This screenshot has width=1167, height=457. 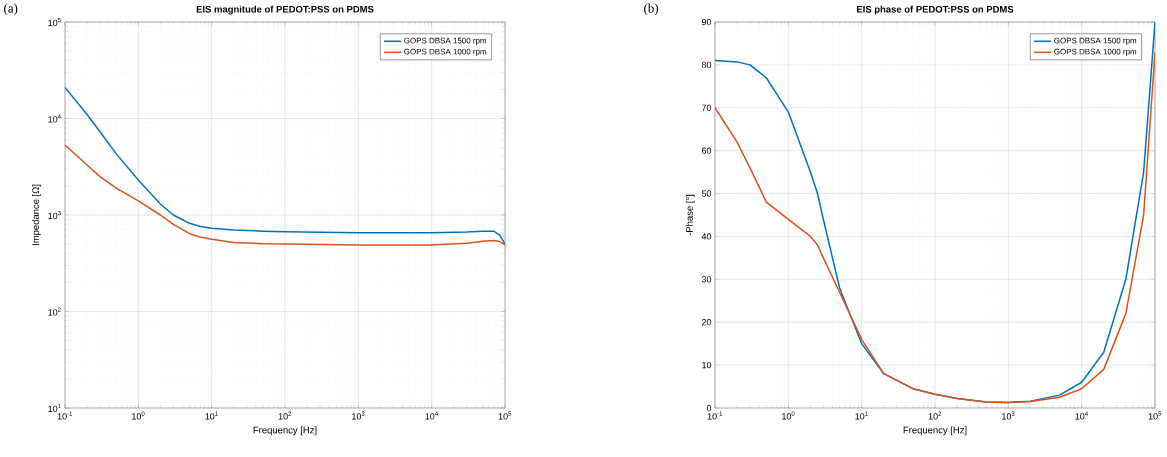 I want to click on y-tick-label: 10$^{4}$, so click(x=54, y=118).